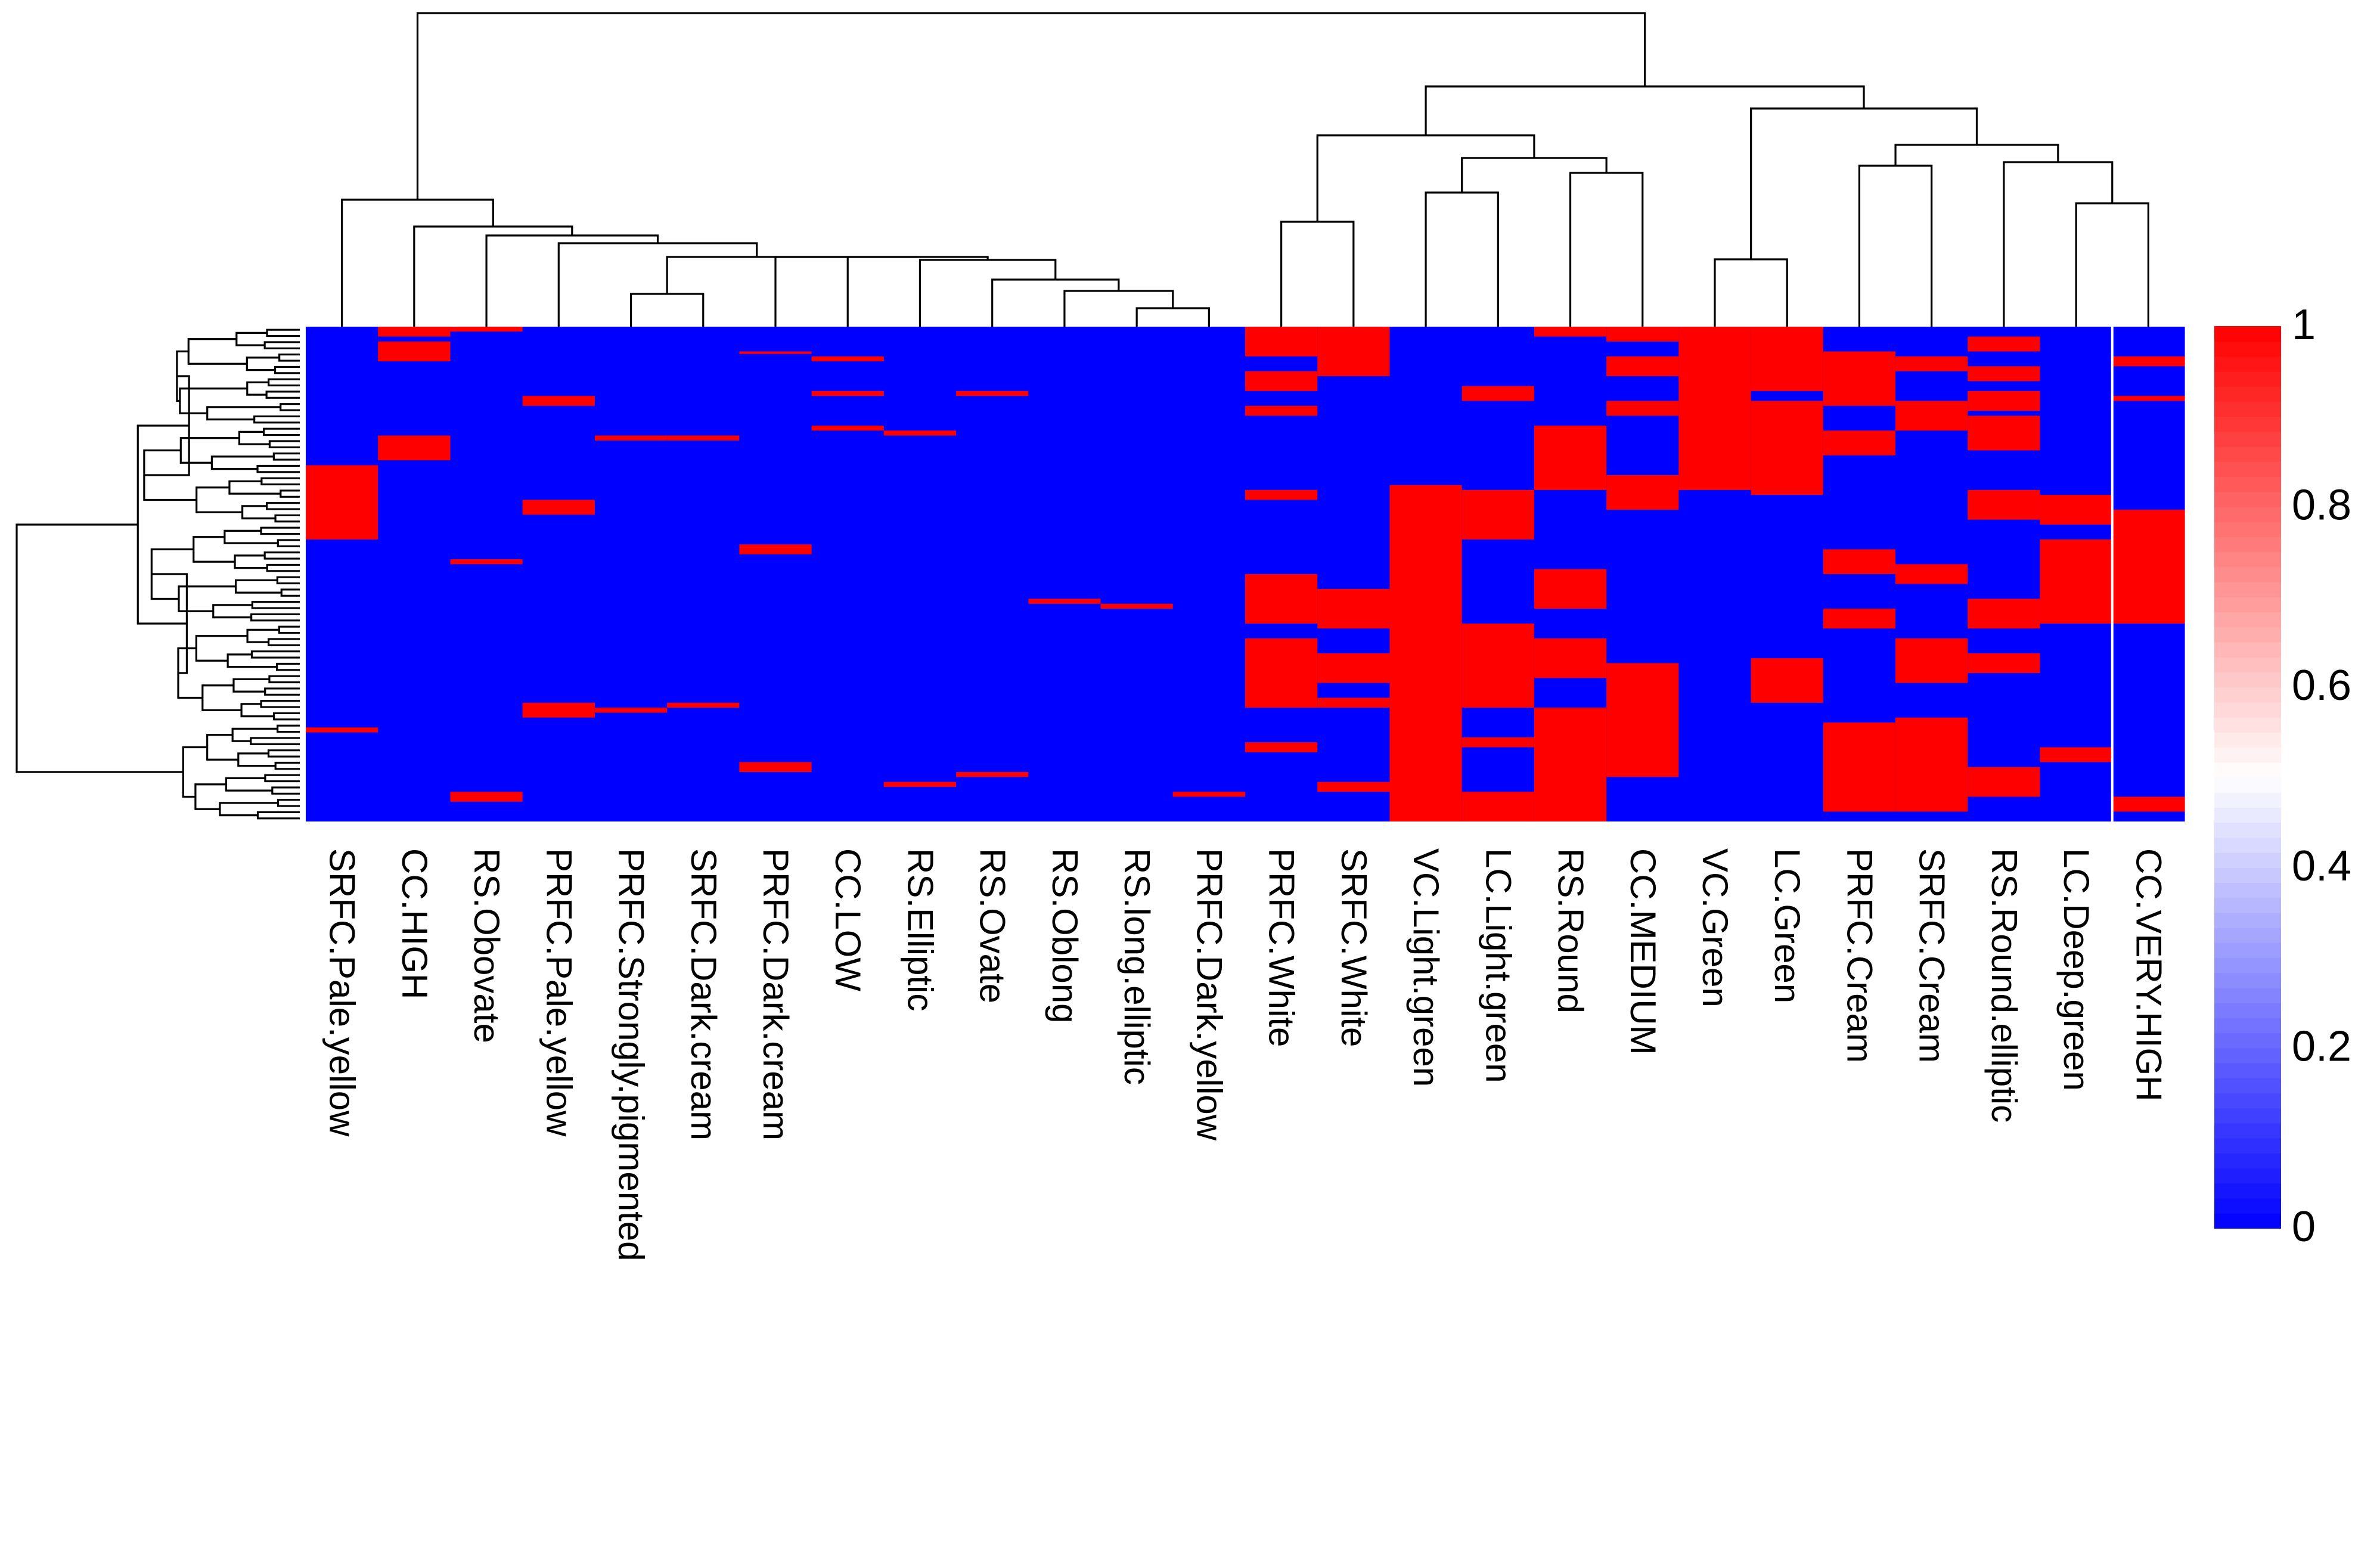 The width and height of the screenshot is (2380, 1544). What do you see at coordinates (1137, 574) in the screenshot?
I see `heatmap-column-RS.long.elliptic` at bounding box center [1137, 574].